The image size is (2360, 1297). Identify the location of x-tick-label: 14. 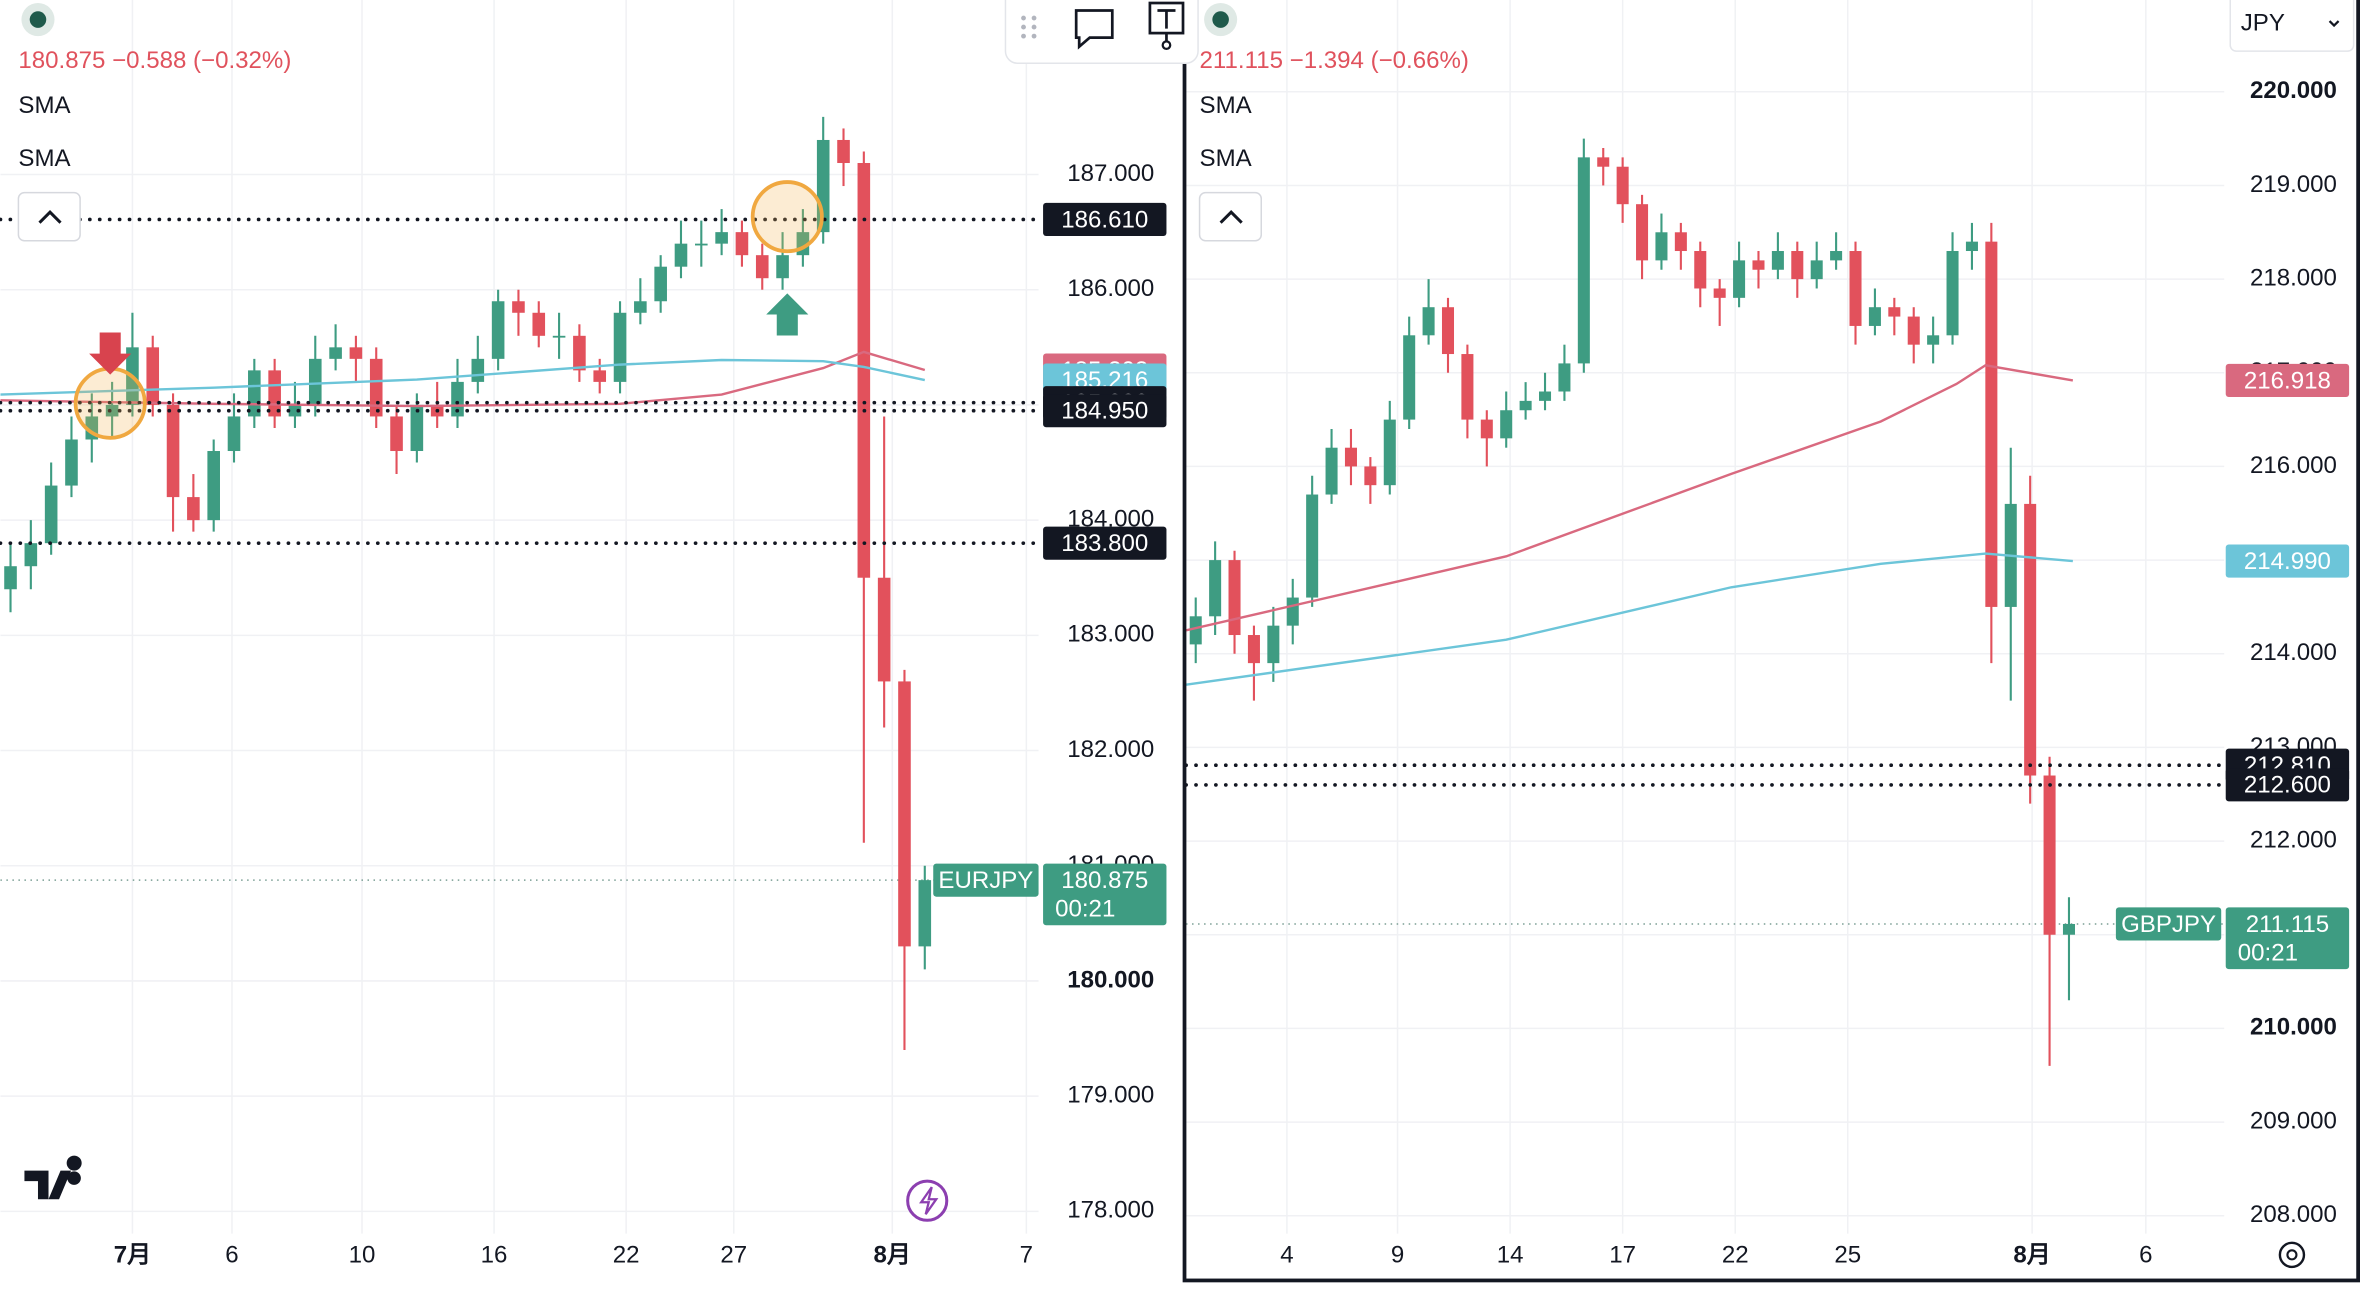
(1510, 1255).